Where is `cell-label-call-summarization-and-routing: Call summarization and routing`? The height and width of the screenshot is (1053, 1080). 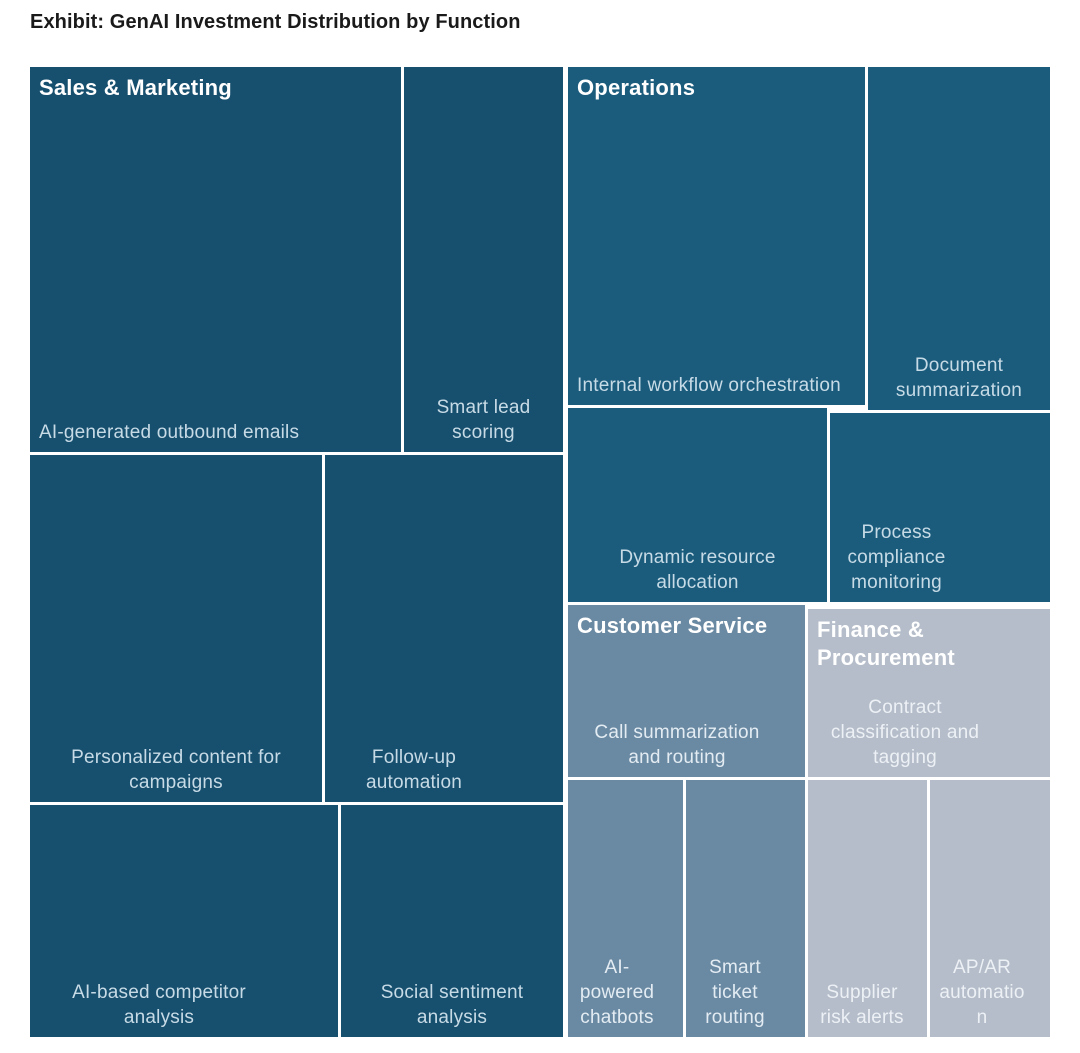 cell-label-call-summarization-and-routing: Call summarization and routing is located at coordinates (677, 744).